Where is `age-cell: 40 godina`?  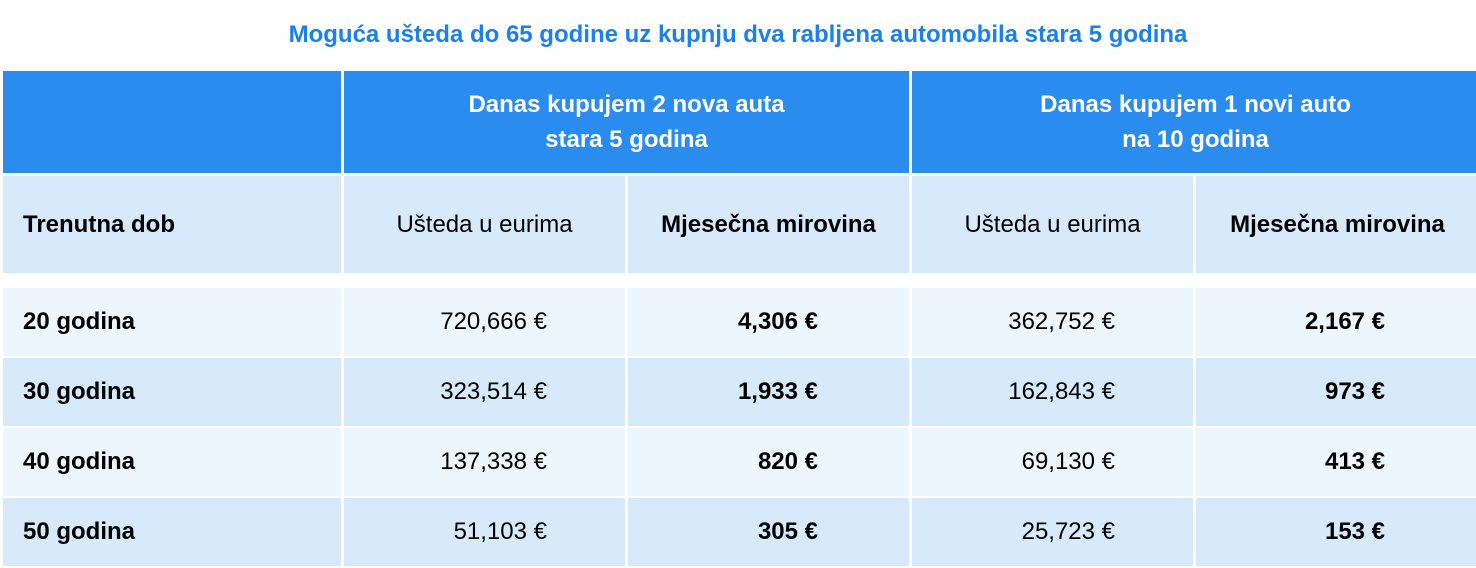 age-cell: 40 godina is located at coordinates (172, 462).